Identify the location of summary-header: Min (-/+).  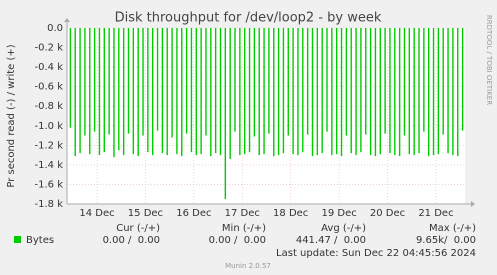
(244, 228).